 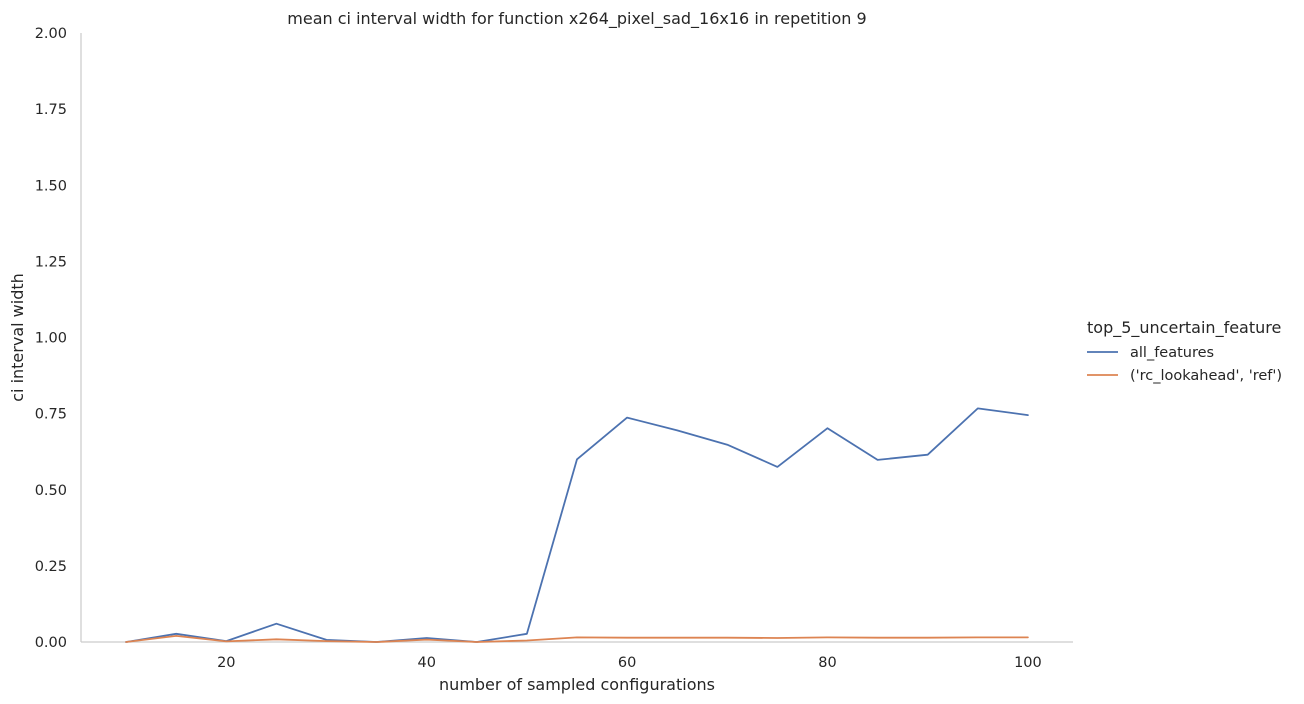 What do you see at coordinates (627, 663) in the screenshot?
I see `x-tick-label: 60` at bounding box center [627, 663].